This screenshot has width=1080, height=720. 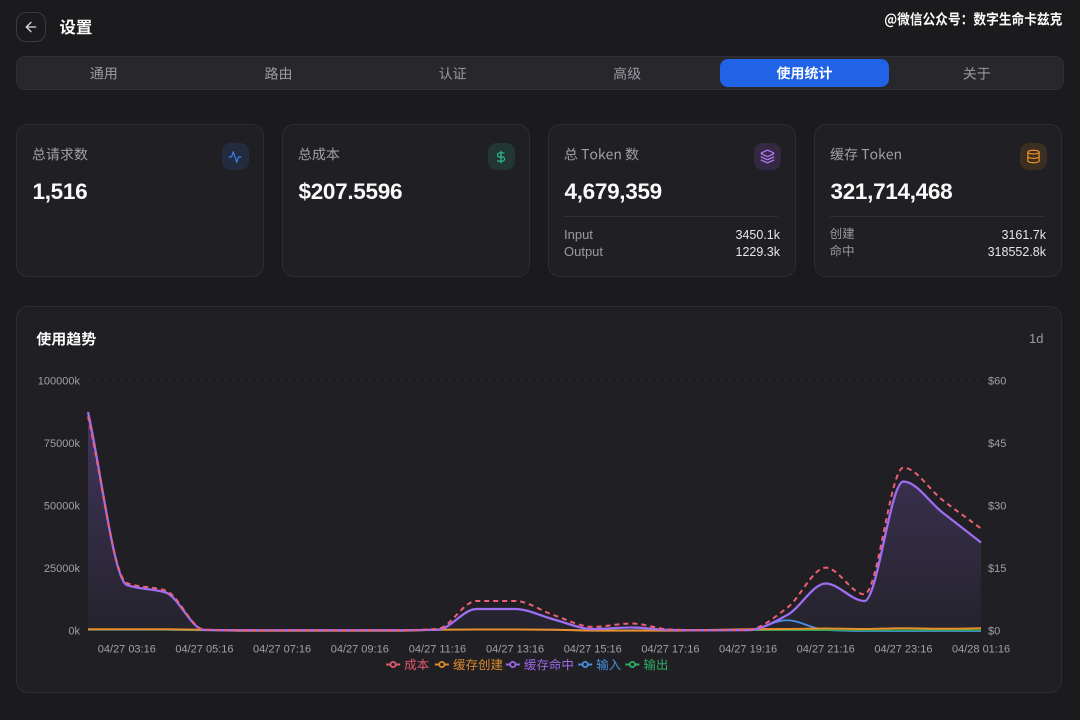 What do you see at coordinates (903, 650) in the screenshot?
I see `svg-text: 04/27 23:16` at bounding box center [903, 650].